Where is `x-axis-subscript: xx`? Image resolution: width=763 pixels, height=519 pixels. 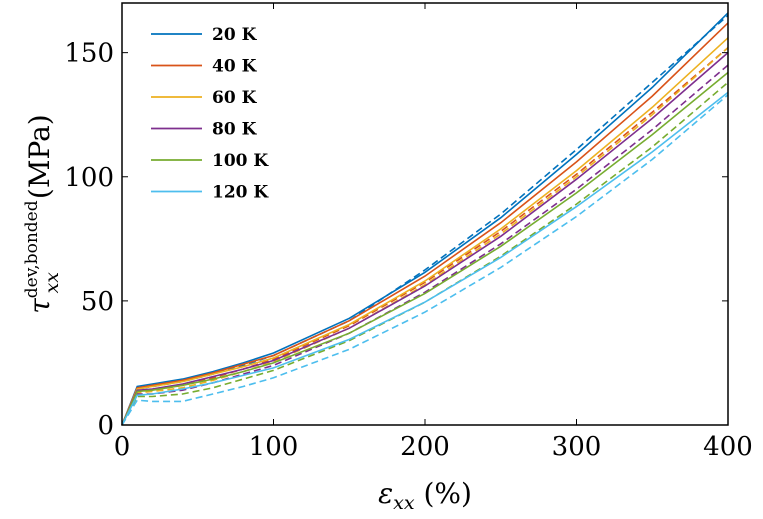
x-axis-subscript: xx is located at coordinates (404, 503).